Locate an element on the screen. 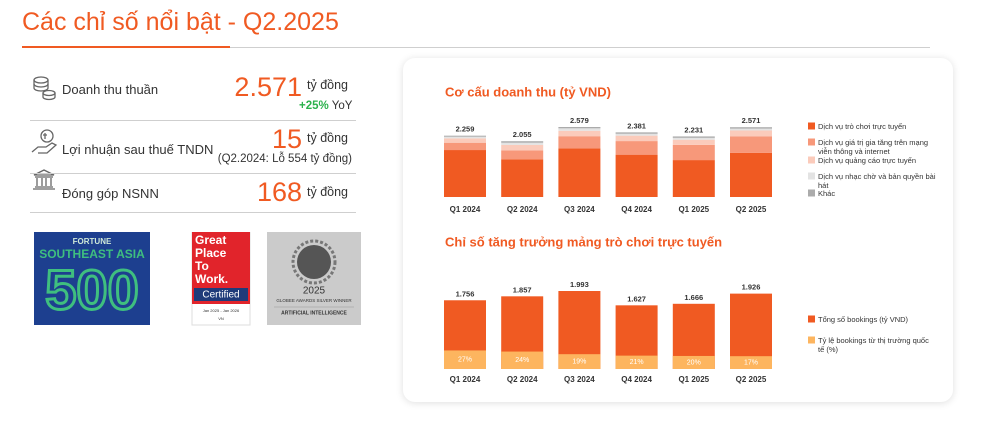 Image resolution: width=984 pixels, height=421 pixels. share-label: 27% is located at coordinates (465, 360).